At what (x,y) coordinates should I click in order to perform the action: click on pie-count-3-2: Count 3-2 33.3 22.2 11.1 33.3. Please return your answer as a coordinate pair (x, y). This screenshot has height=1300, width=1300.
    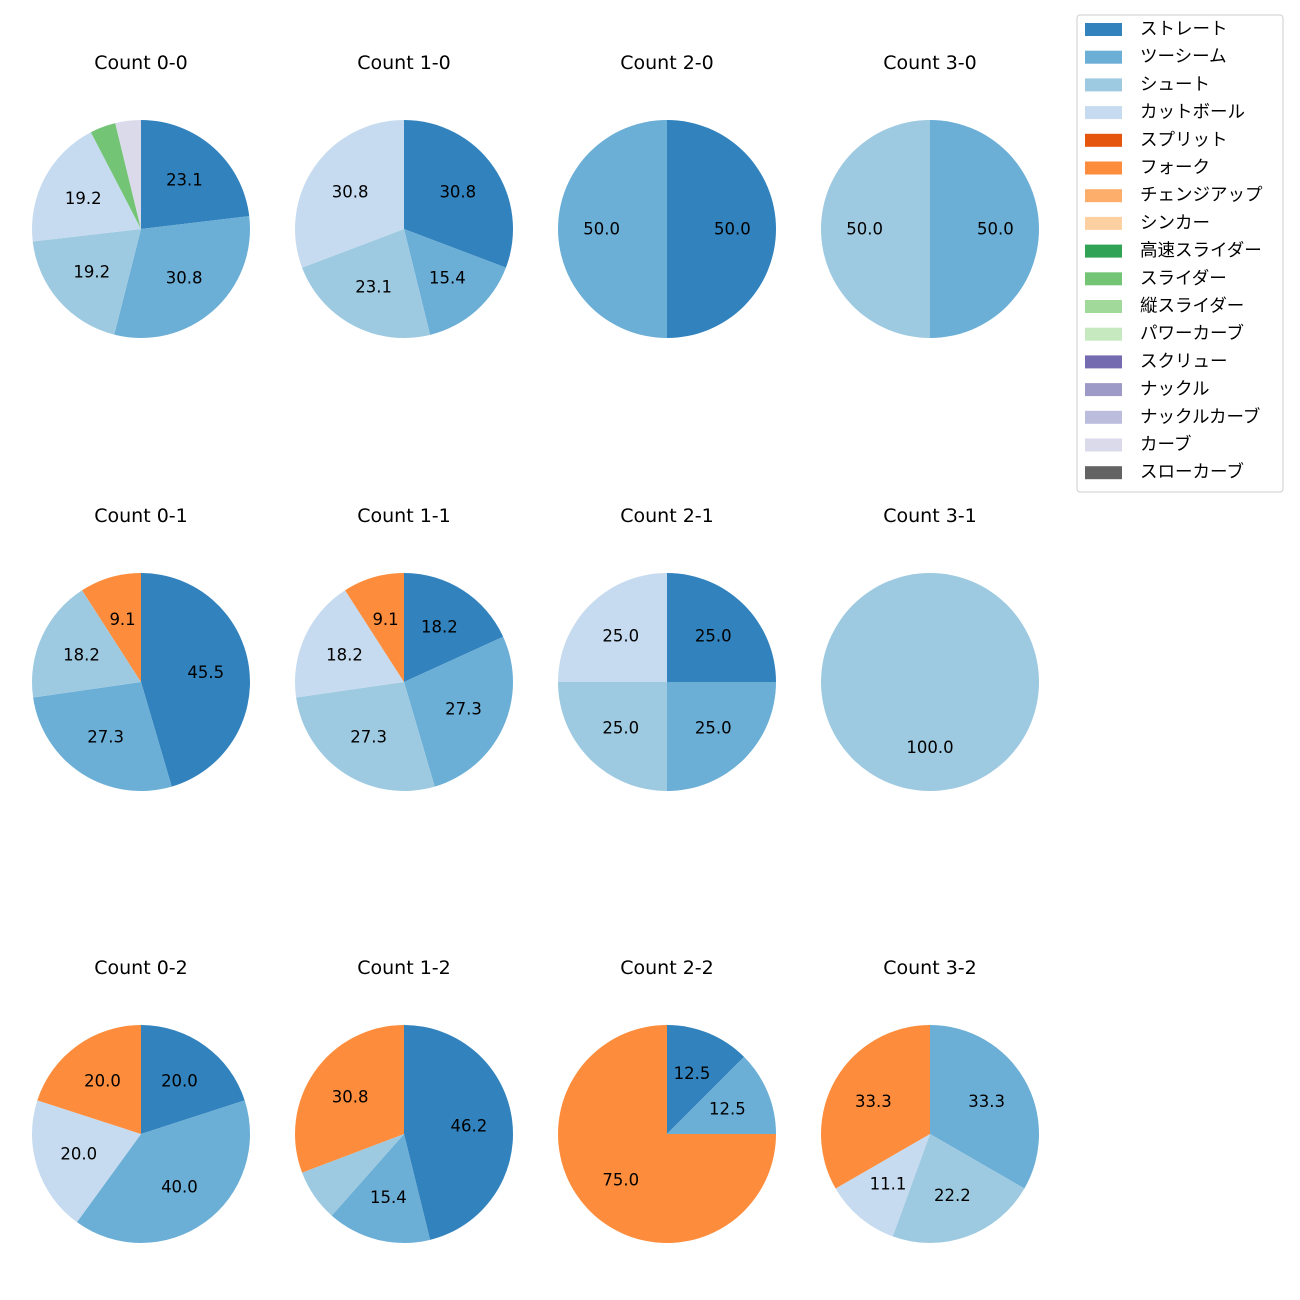
    Looking at the image, I should click on (930, 1100).